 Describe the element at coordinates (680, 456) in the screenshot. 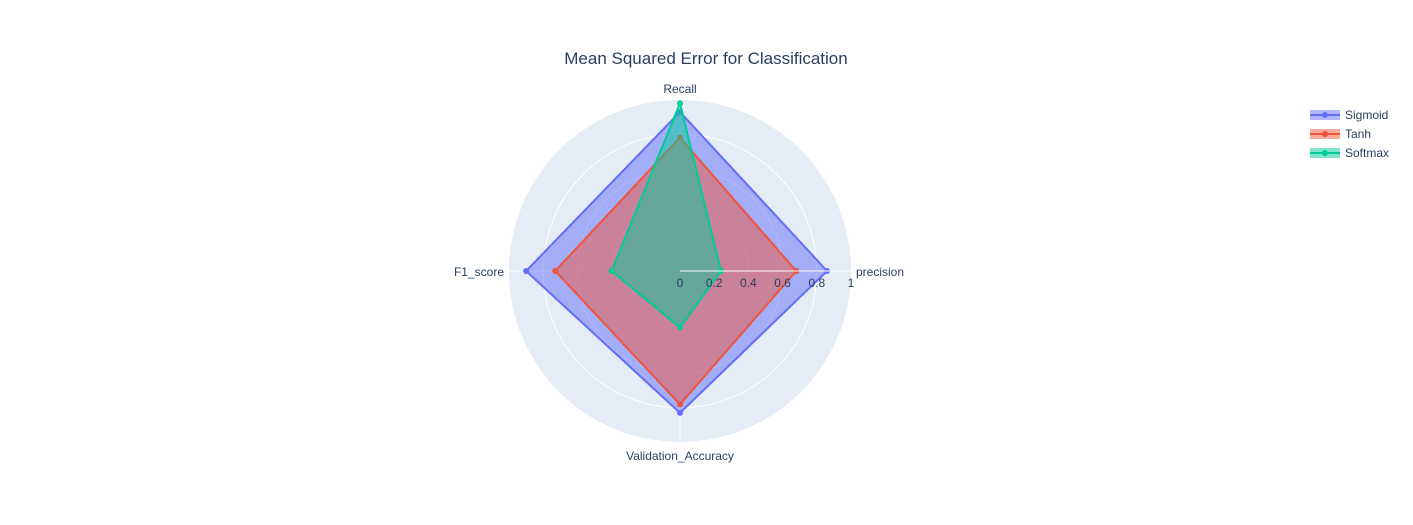

I see `category-label: Validation_Accuracy` at that location.